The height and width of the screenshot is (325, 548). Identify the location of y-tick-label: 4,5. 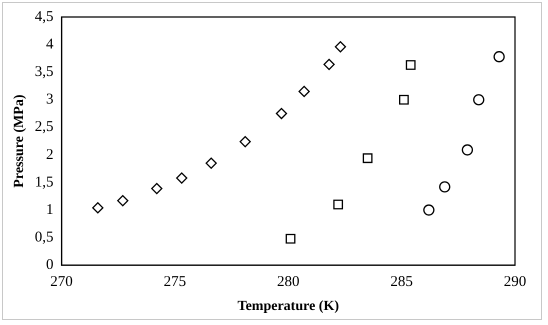
(44, 16).